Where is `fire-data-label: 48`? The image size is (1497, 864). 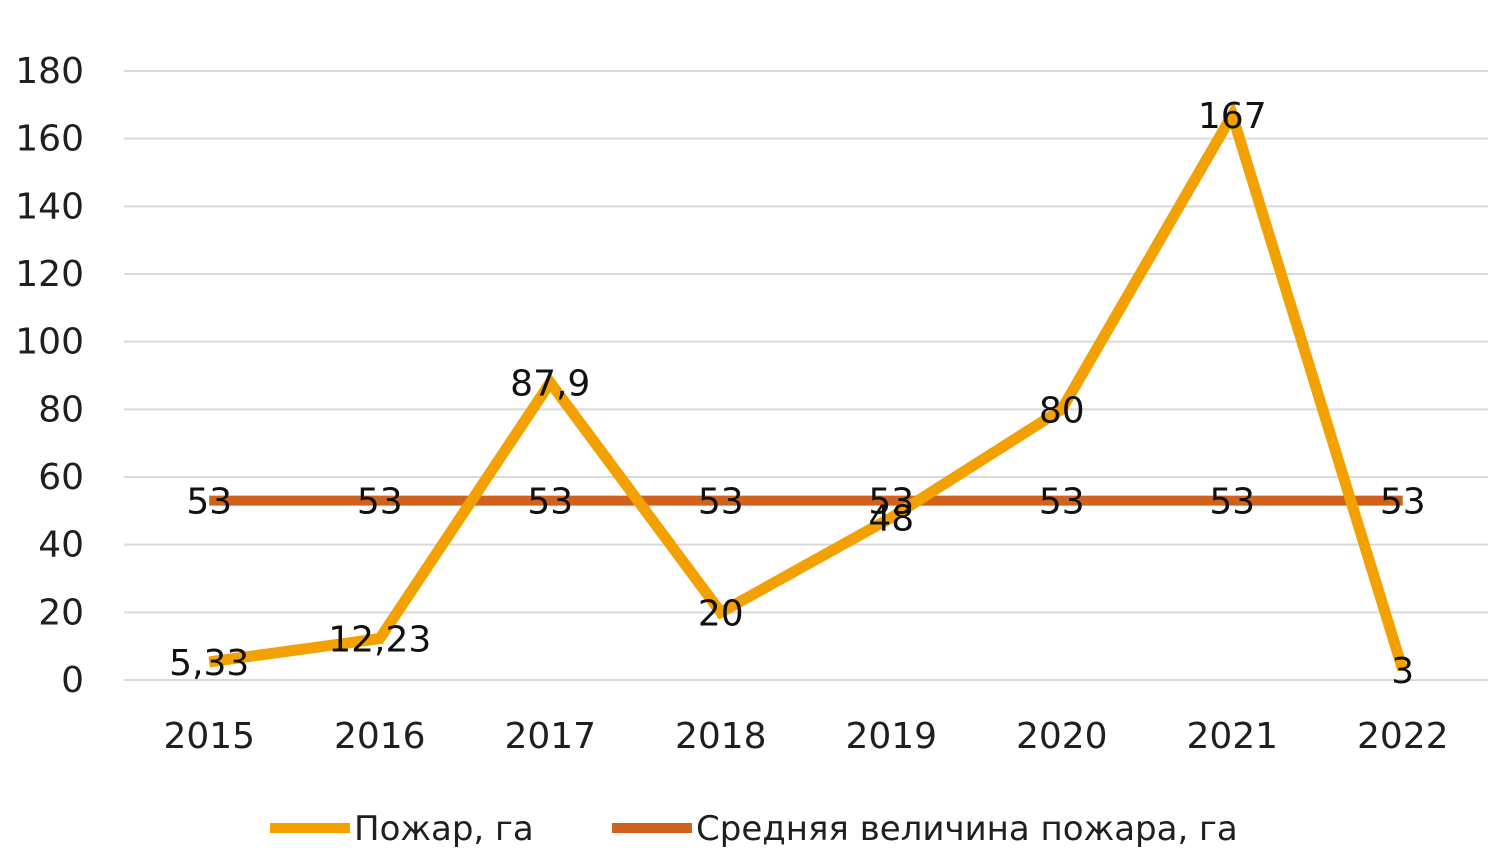
fire-data-label: 48 is located at coordinates (891, 519).